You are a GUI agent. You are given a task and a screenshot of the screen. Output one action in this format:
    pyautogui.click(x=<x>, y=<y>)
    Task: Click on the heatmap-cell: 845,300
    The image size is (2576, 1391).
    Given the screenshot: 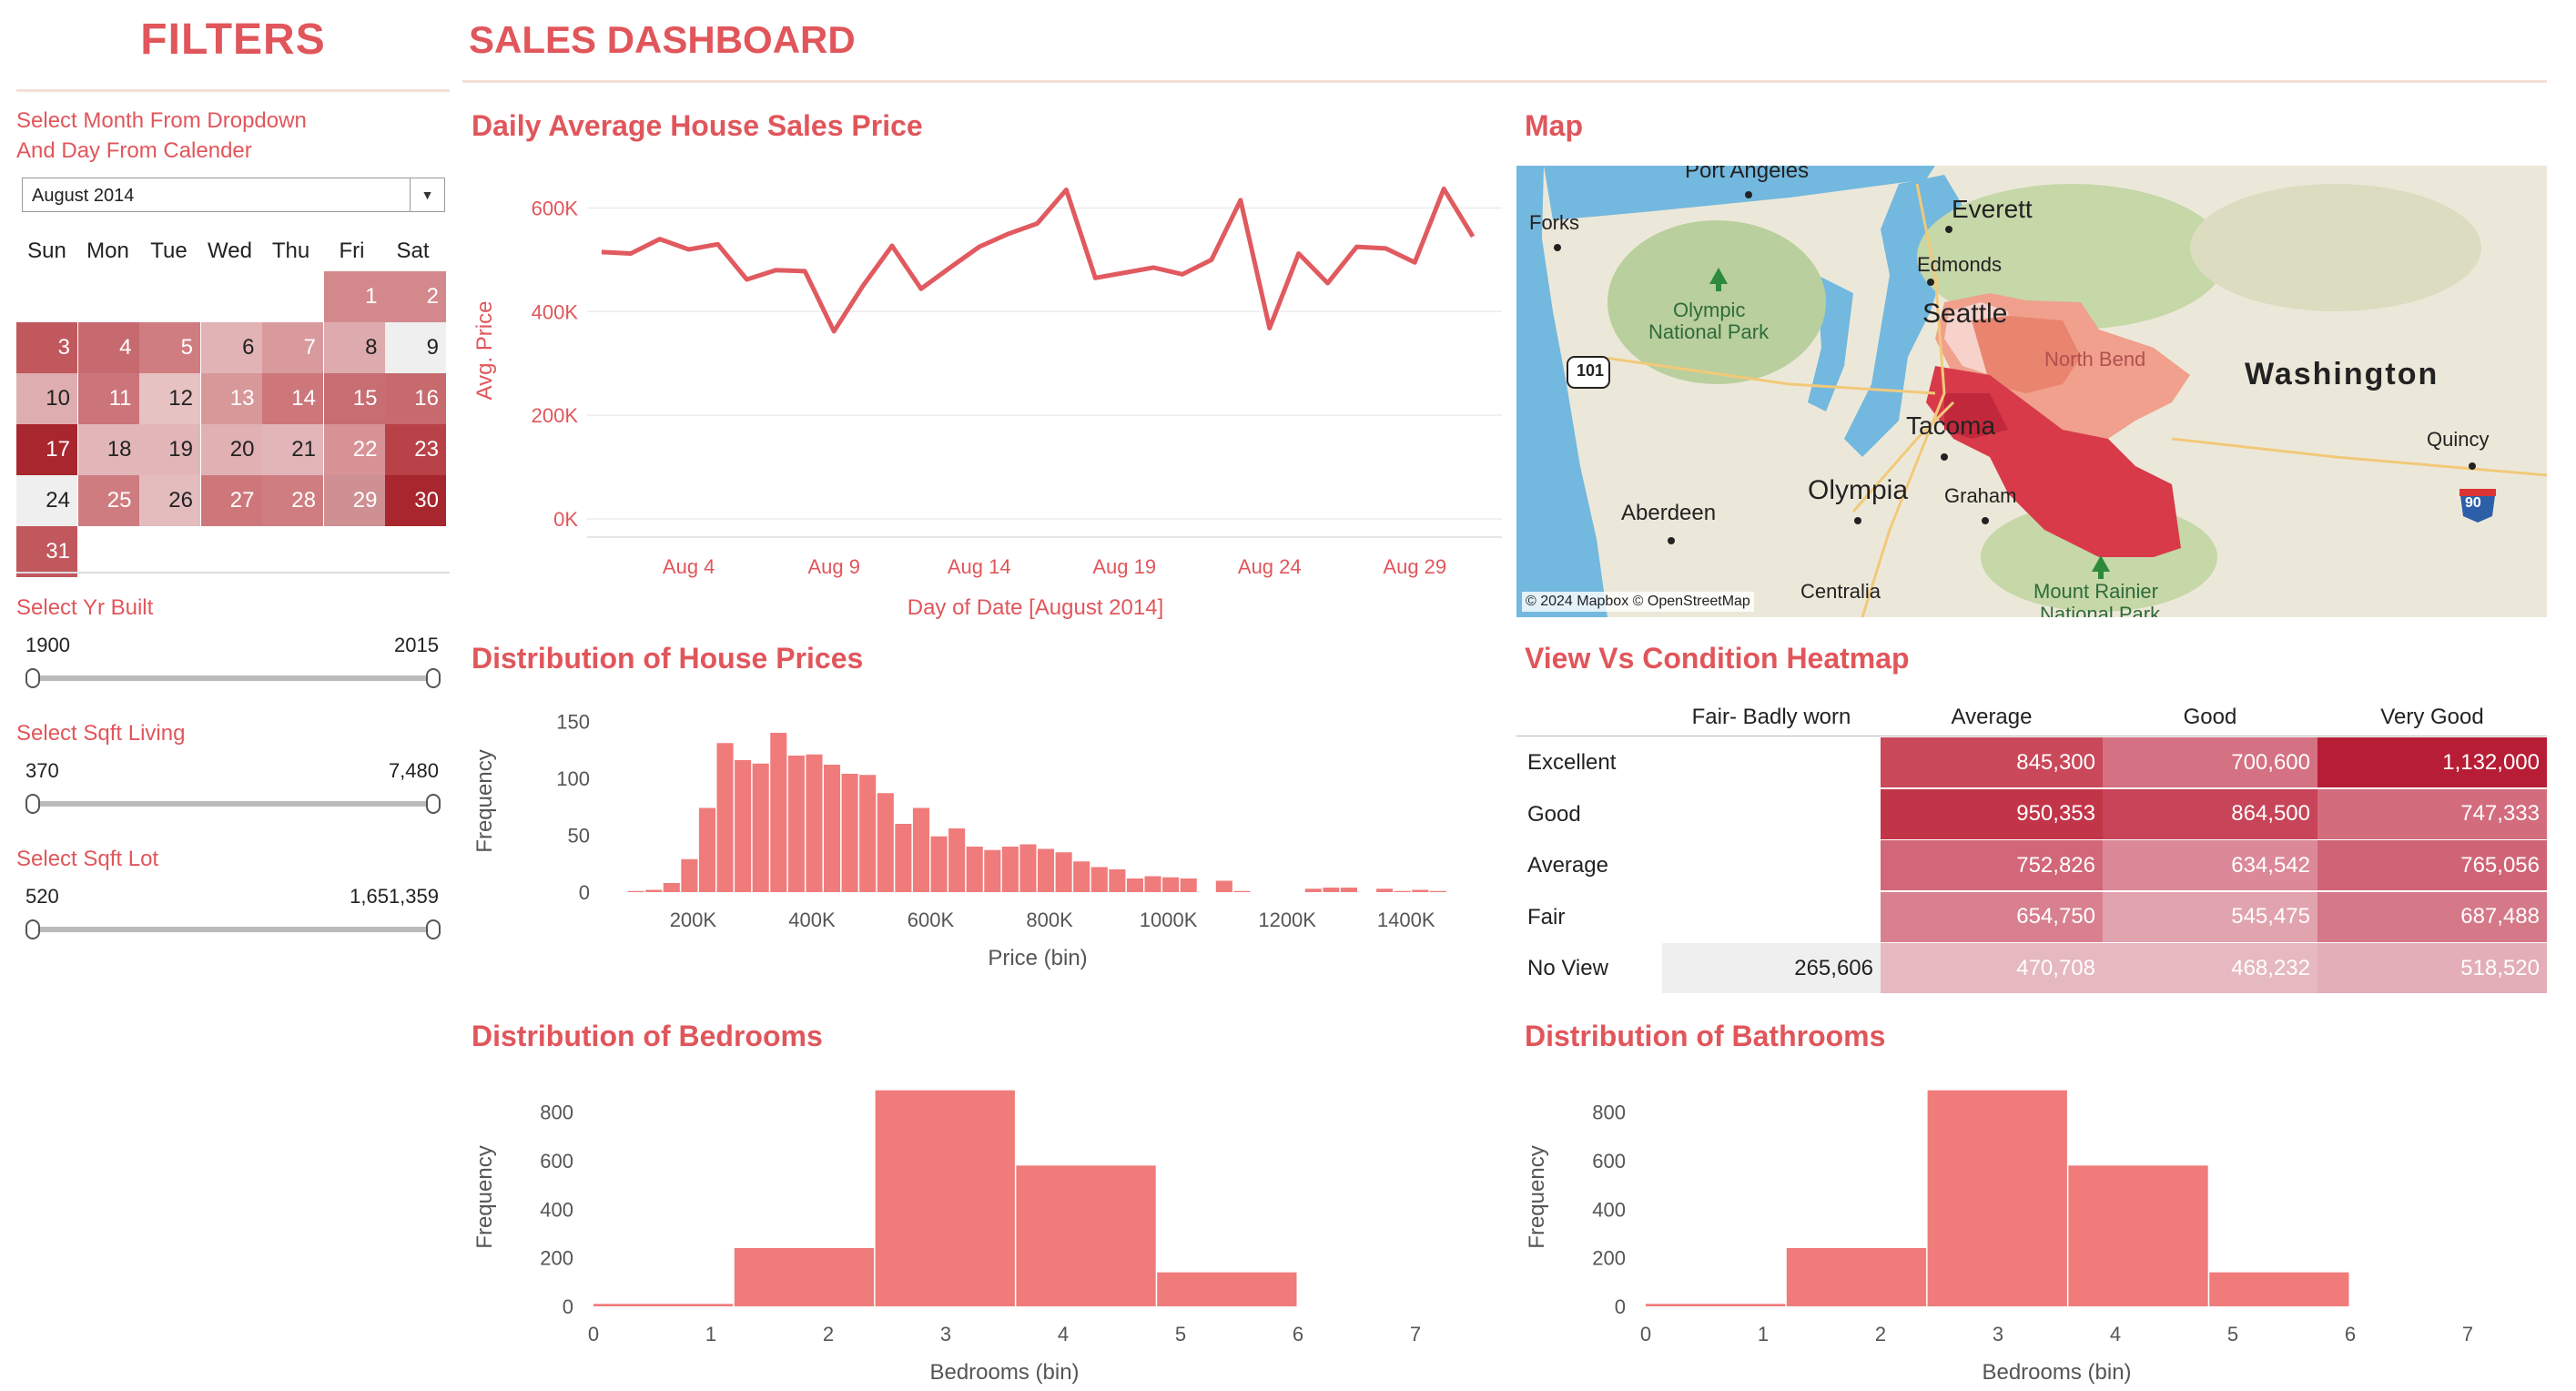 What is the action you would take?
    pyautogui.click(x=1992, y=762)
    